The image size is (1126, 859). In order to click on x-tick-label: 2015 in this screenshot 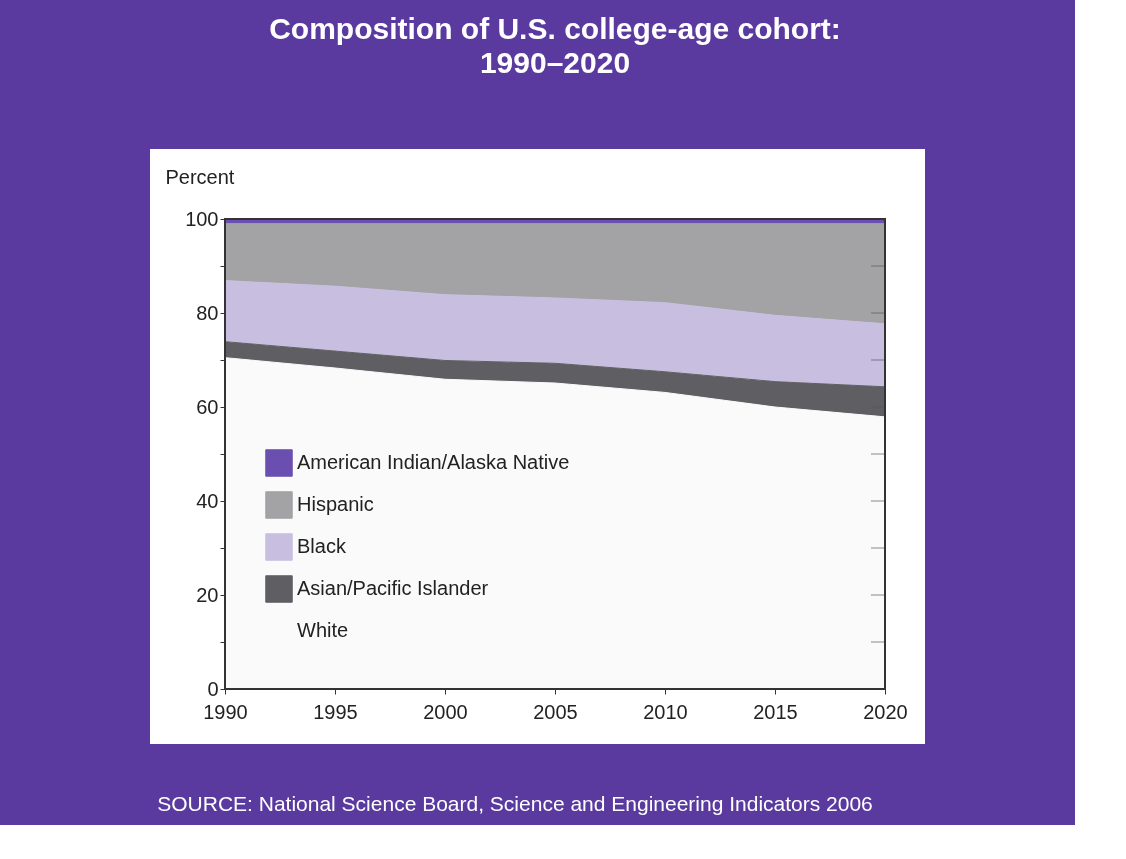, I will do `click(775, 711)`.